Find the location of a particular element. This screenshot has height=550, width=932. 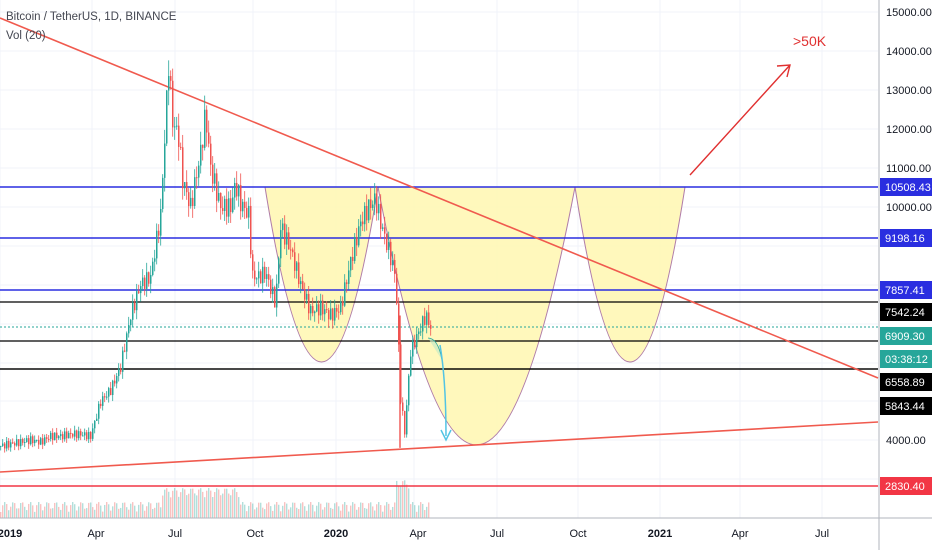

x-axis-tick-label: Jul is located at coordinates (175, 534).